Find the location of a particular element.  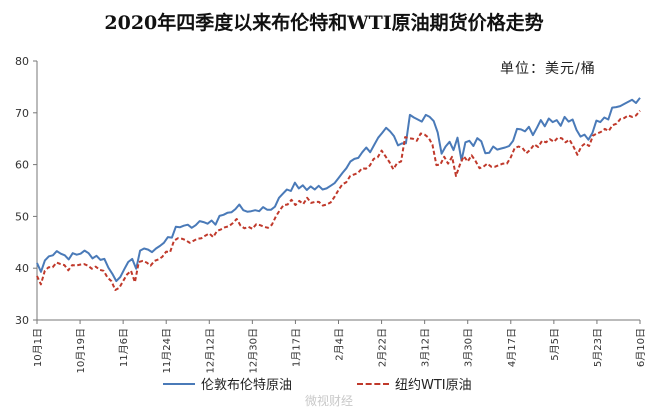

x-tick-label: 3月30日 is located at coordinates (469, 347).